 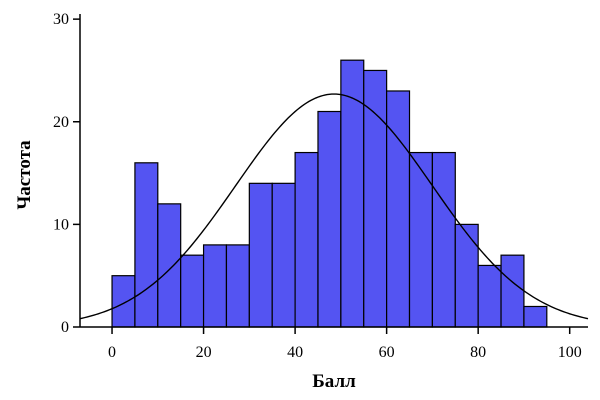 I want to click on y-tick-label-20: 20, so click(x=61, y=122).